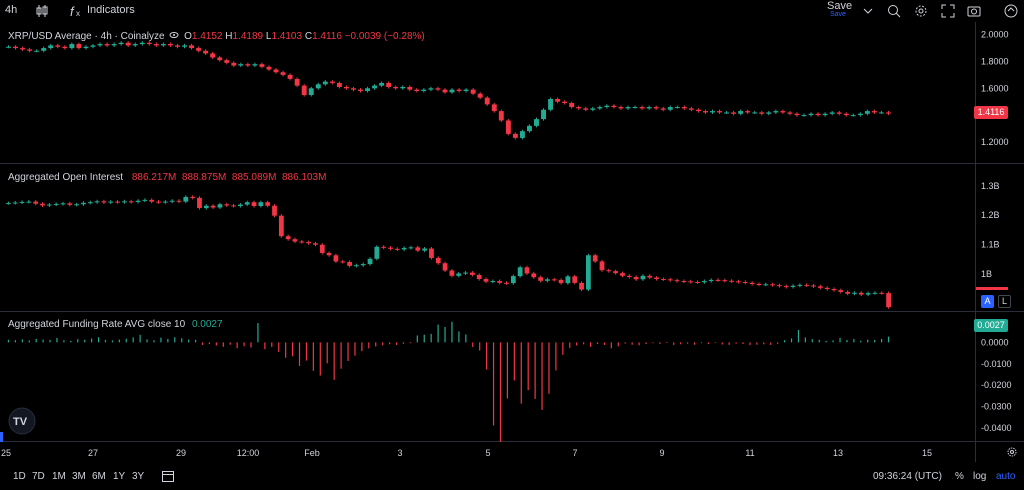  Describe the element at coordinates (980, 476) in the screenshot. I see `log-toggle: log` at that location.